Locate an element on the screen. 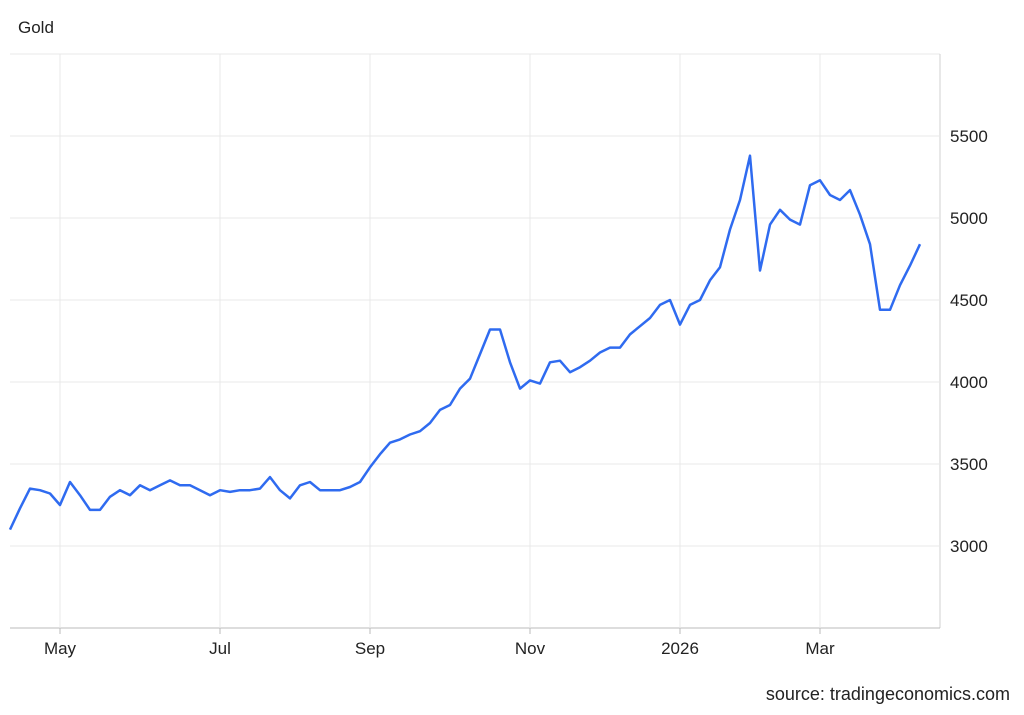 The height and width of the screenshot is (715, 1024). y-tick-label: 5500 is located at coordinates (969, 136).